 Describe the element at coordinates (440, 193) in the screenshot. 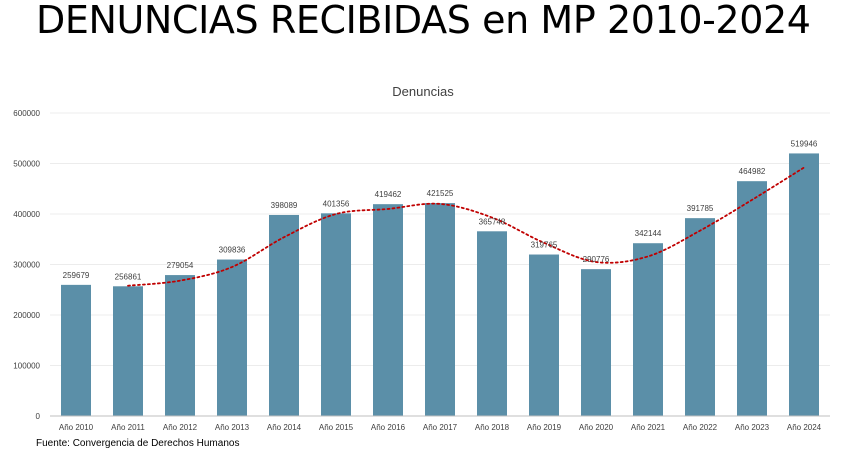

I see `data-label: 421525` at that location.